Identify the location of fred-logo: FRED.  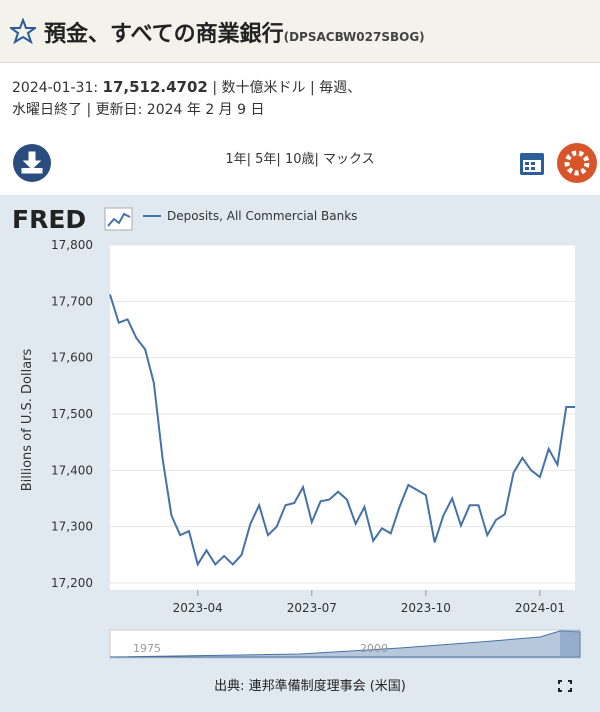
(49, 219).